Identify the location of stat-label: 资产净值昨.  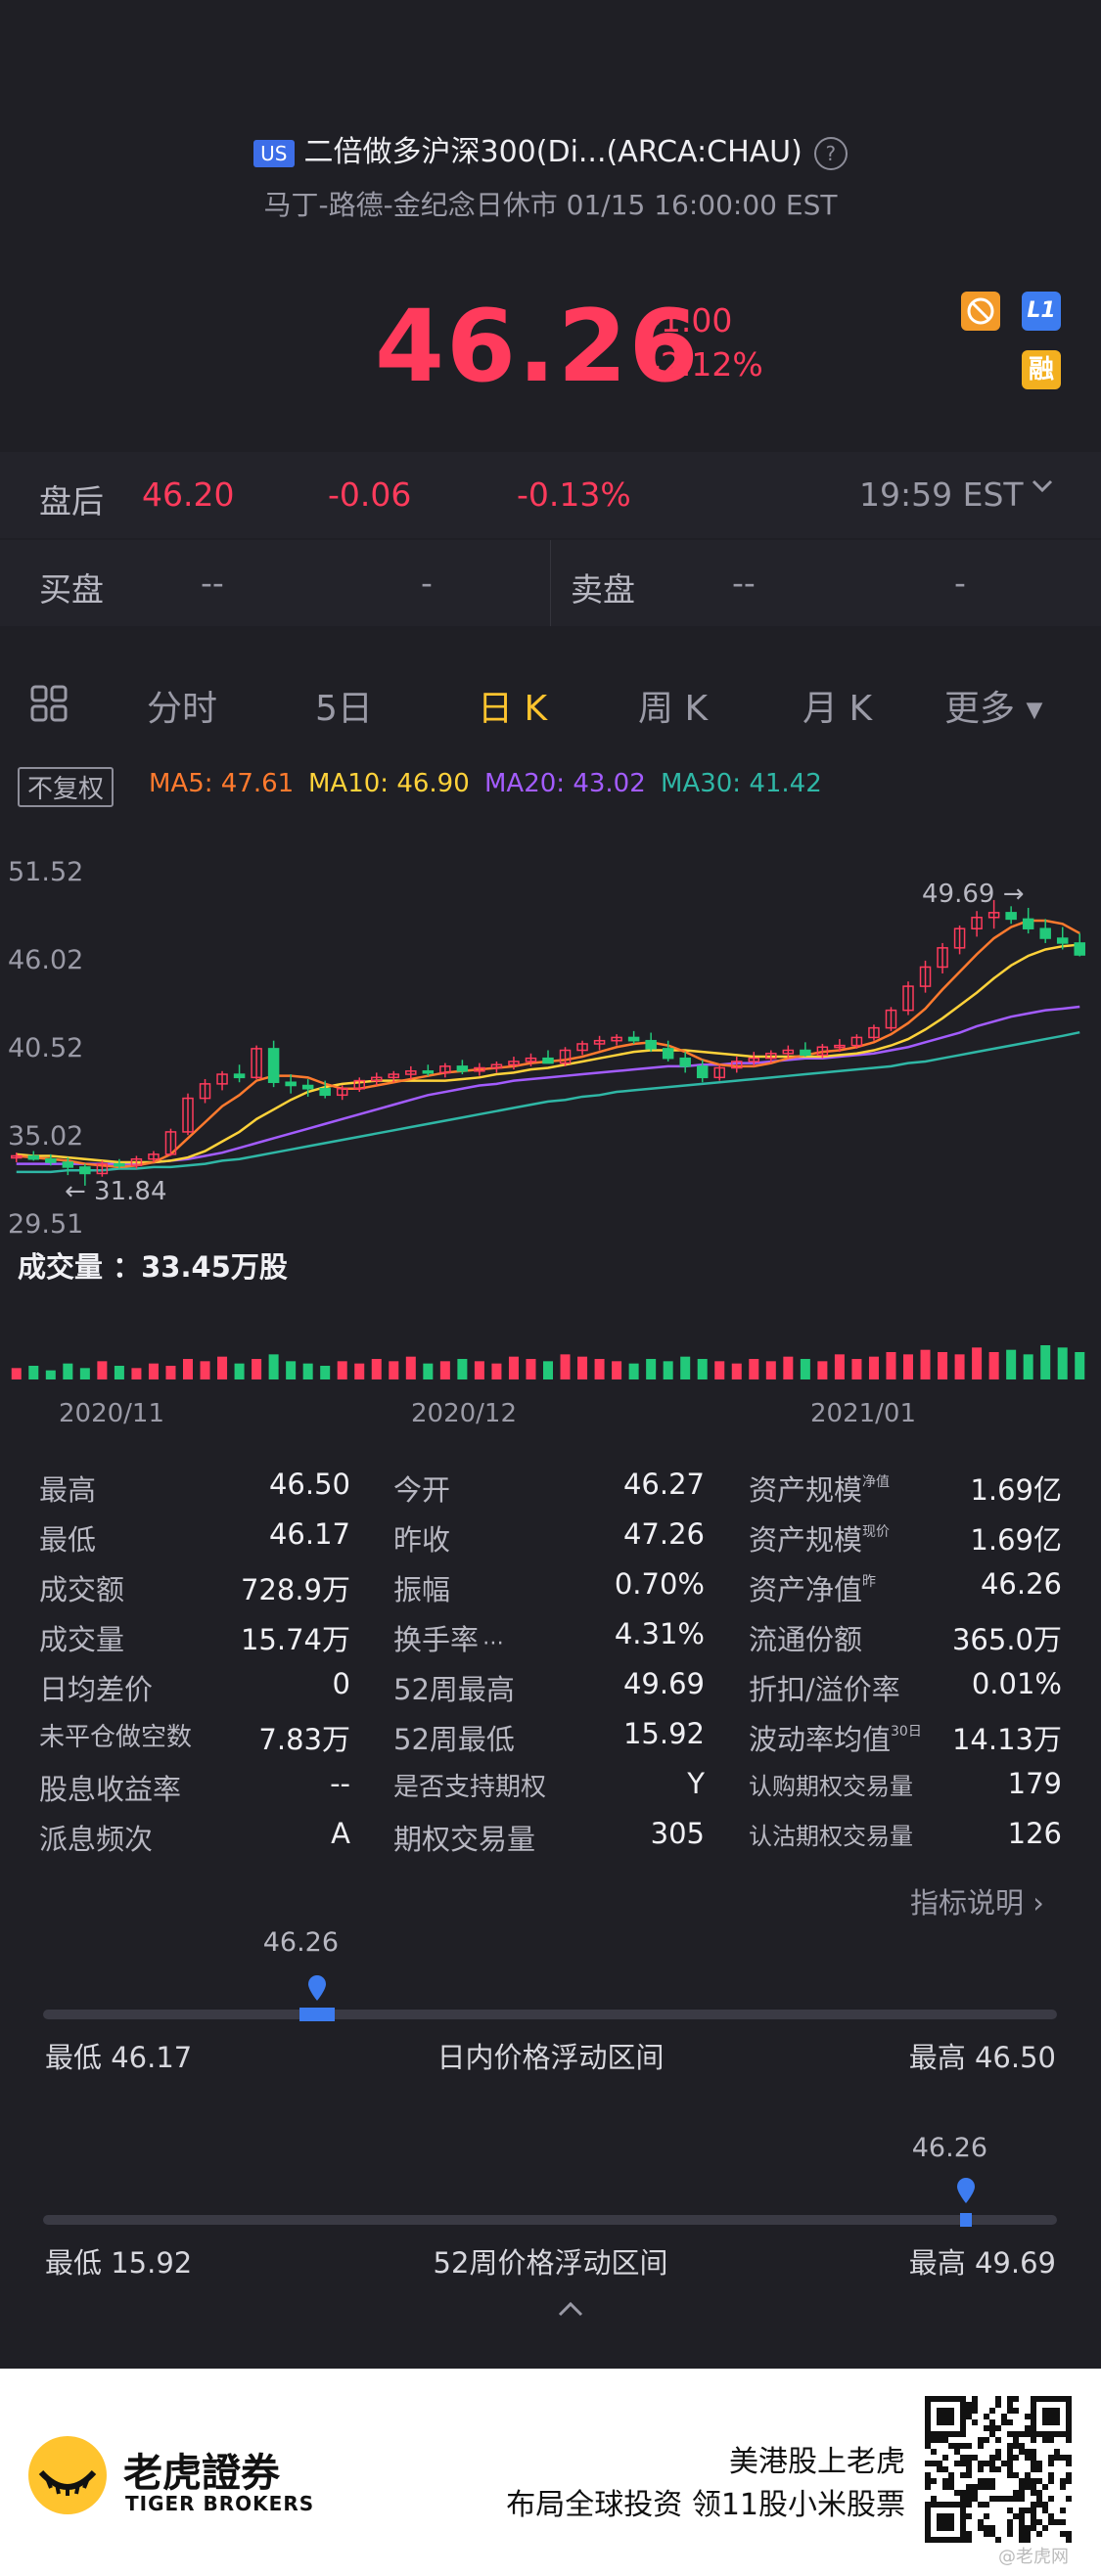
(812, 1587).